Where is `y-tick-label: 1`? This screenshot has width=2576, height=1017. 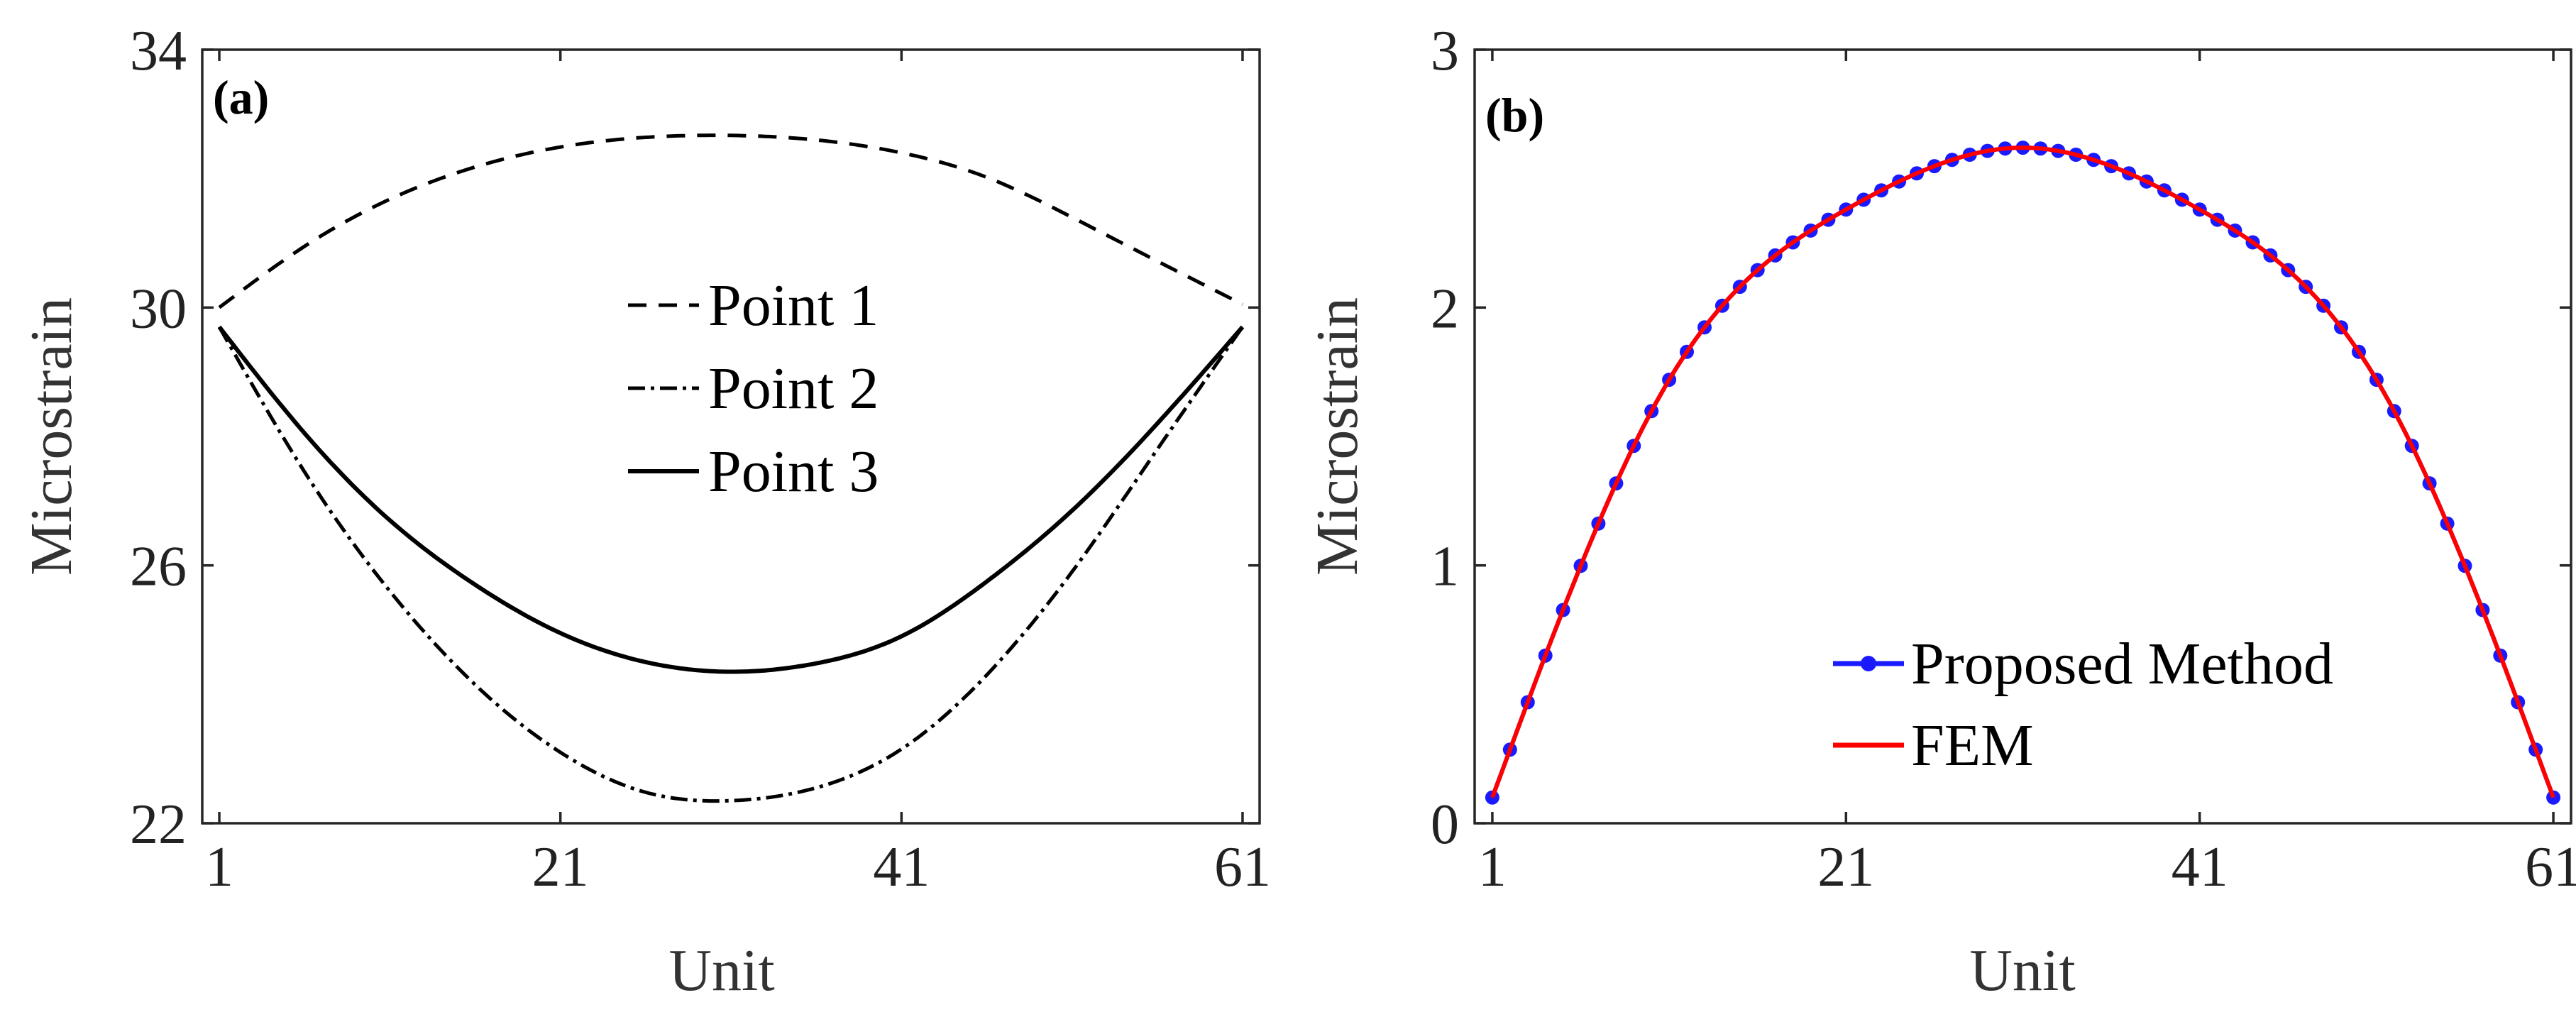 y-tick-label: 1 is located at coordinates (1445, 567).